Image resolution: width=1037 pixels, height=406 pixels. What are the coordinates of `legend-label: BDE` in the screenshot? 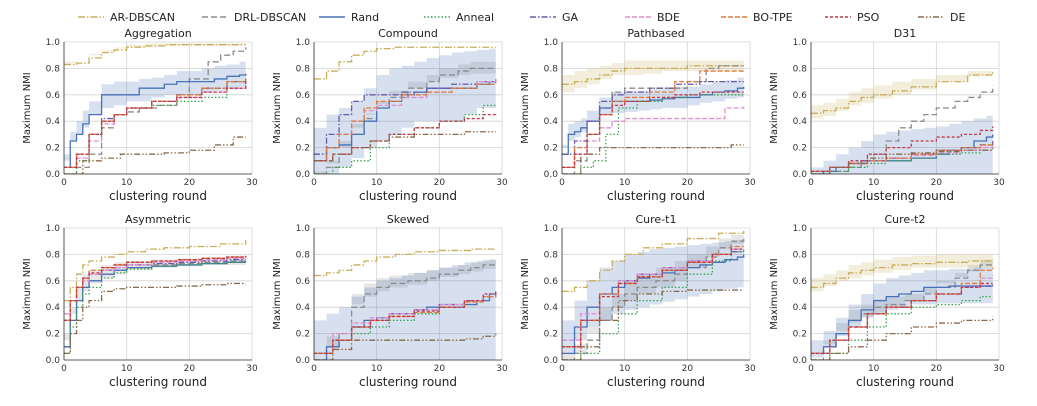 It's located at (668, 17).